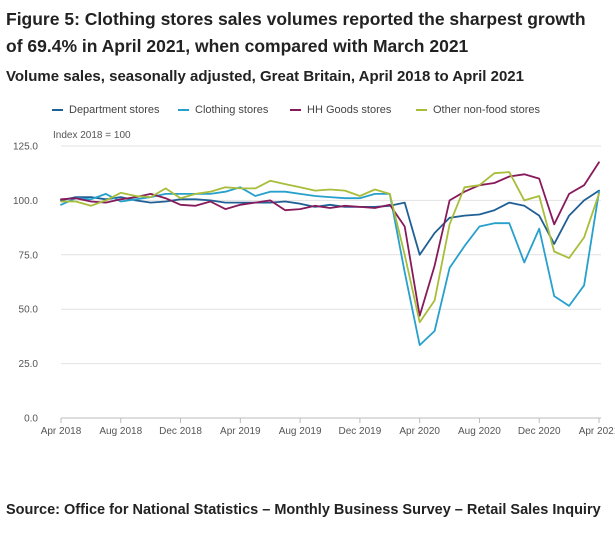 This screenshot has width=615, height=547. I want to click on y-axis-label: Index 2018 = 100, so click(92, 135).